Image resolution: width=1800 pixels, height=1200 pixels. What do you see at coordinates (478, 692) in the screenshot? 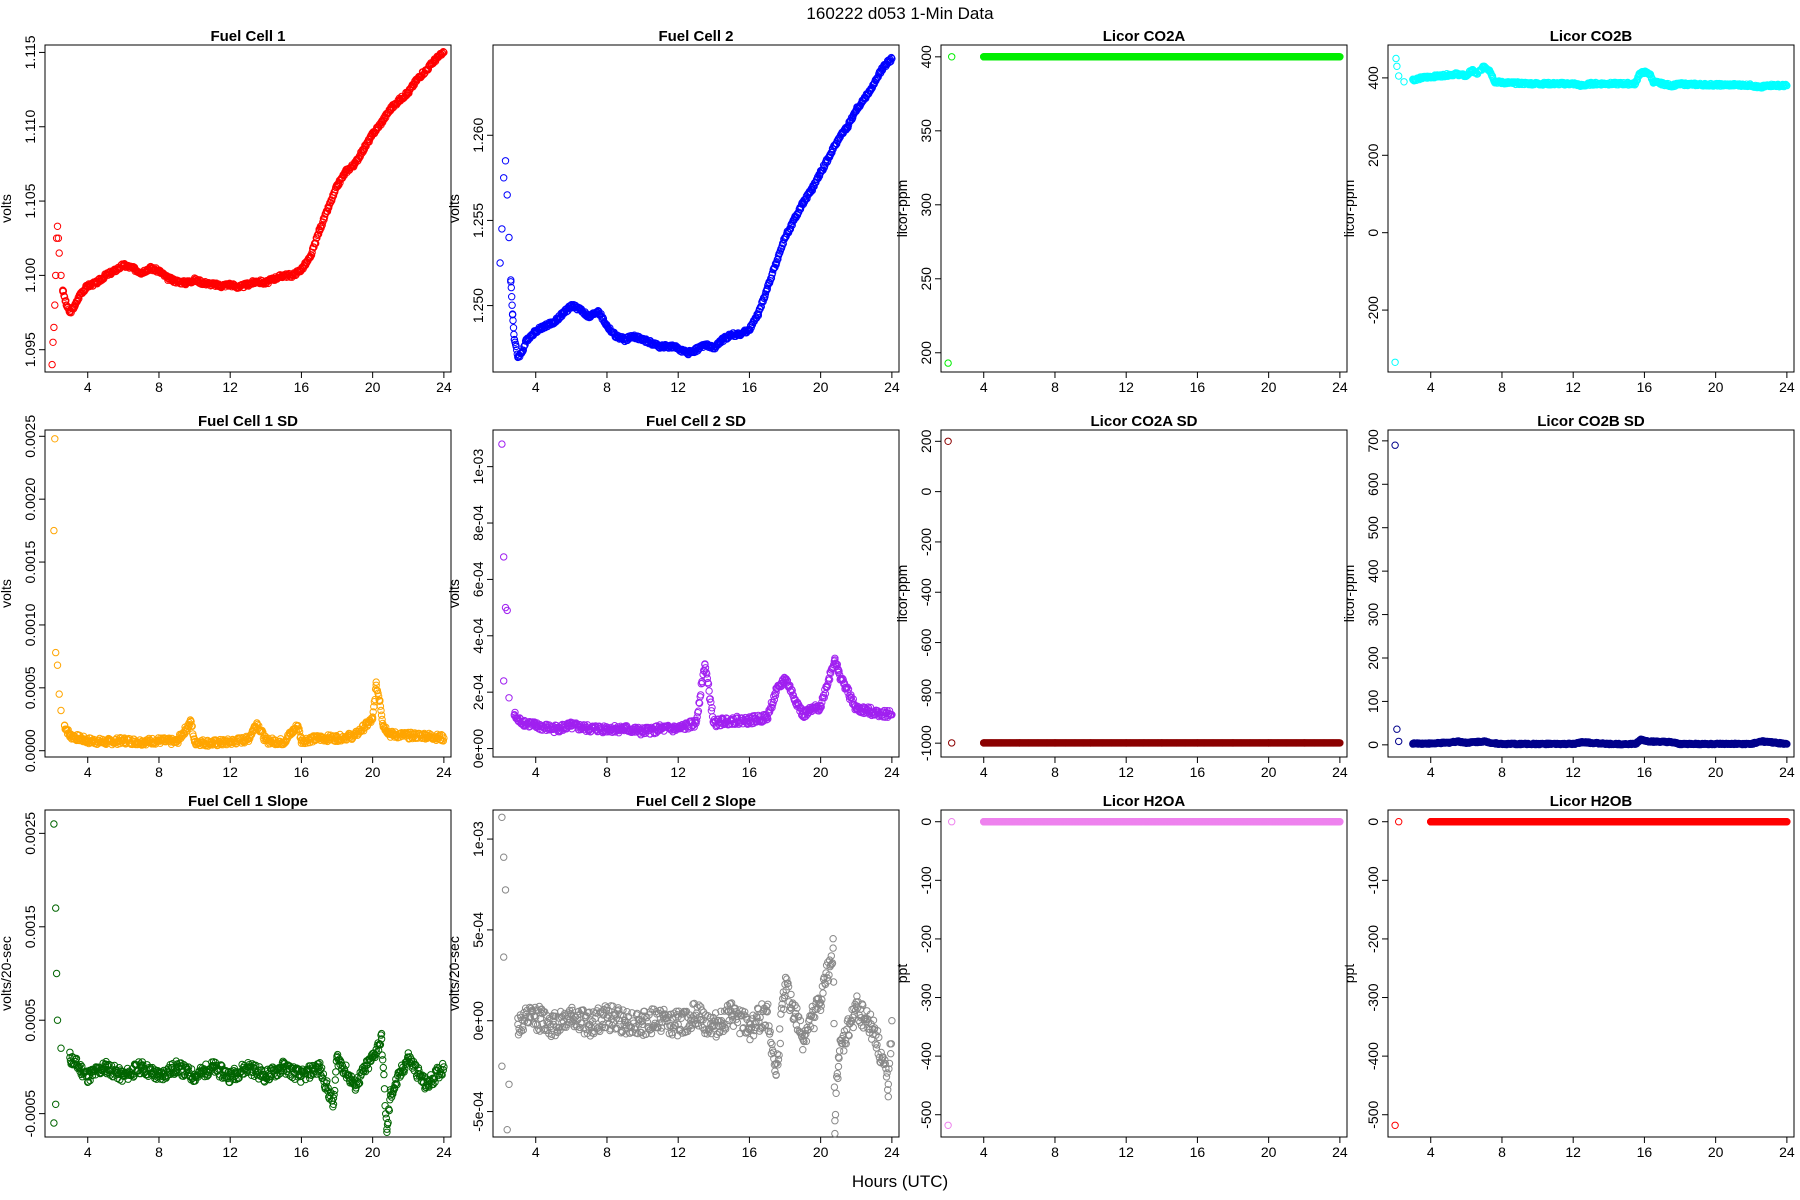
I see `y-tick-label: 2e-04` at bounding box center [478, 692].